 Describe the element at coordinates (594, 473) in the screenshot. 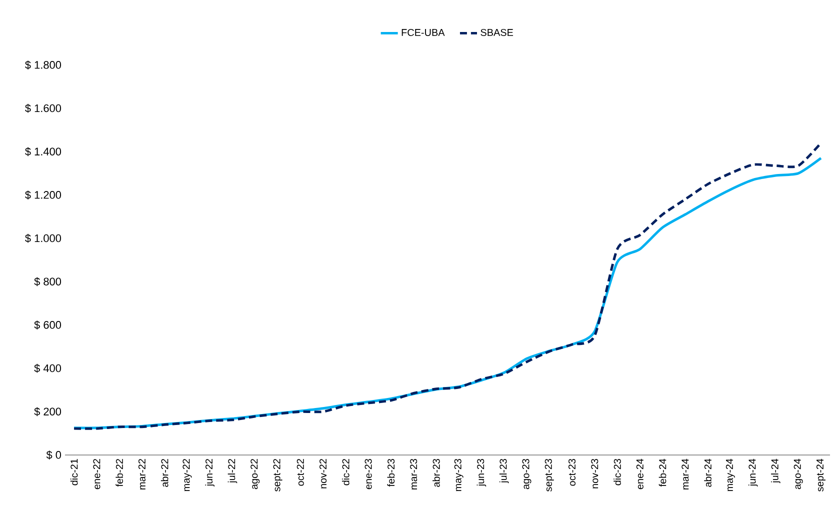

I see `x-tick-label: nov-23` at that location.